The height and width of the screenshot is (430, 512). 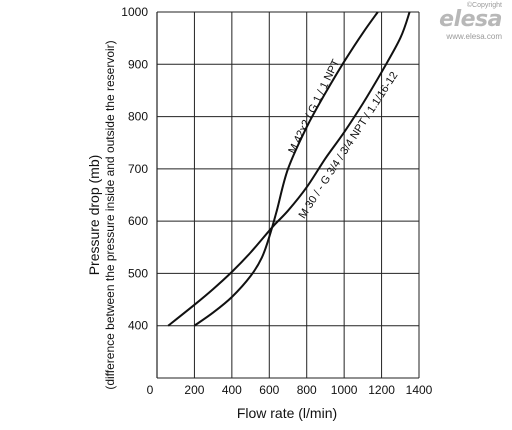 I want to click on x-axis-title: Flow rate (l/min), so click(x=287, y=413).